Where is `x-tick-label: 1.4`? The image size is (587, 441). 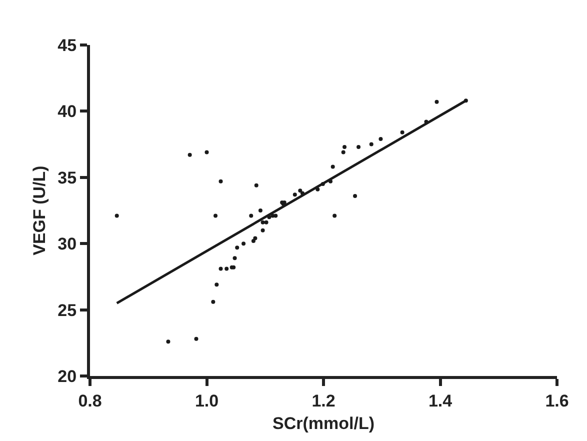
x-tick-label: 1.4 is located at coordinates (440, 400).